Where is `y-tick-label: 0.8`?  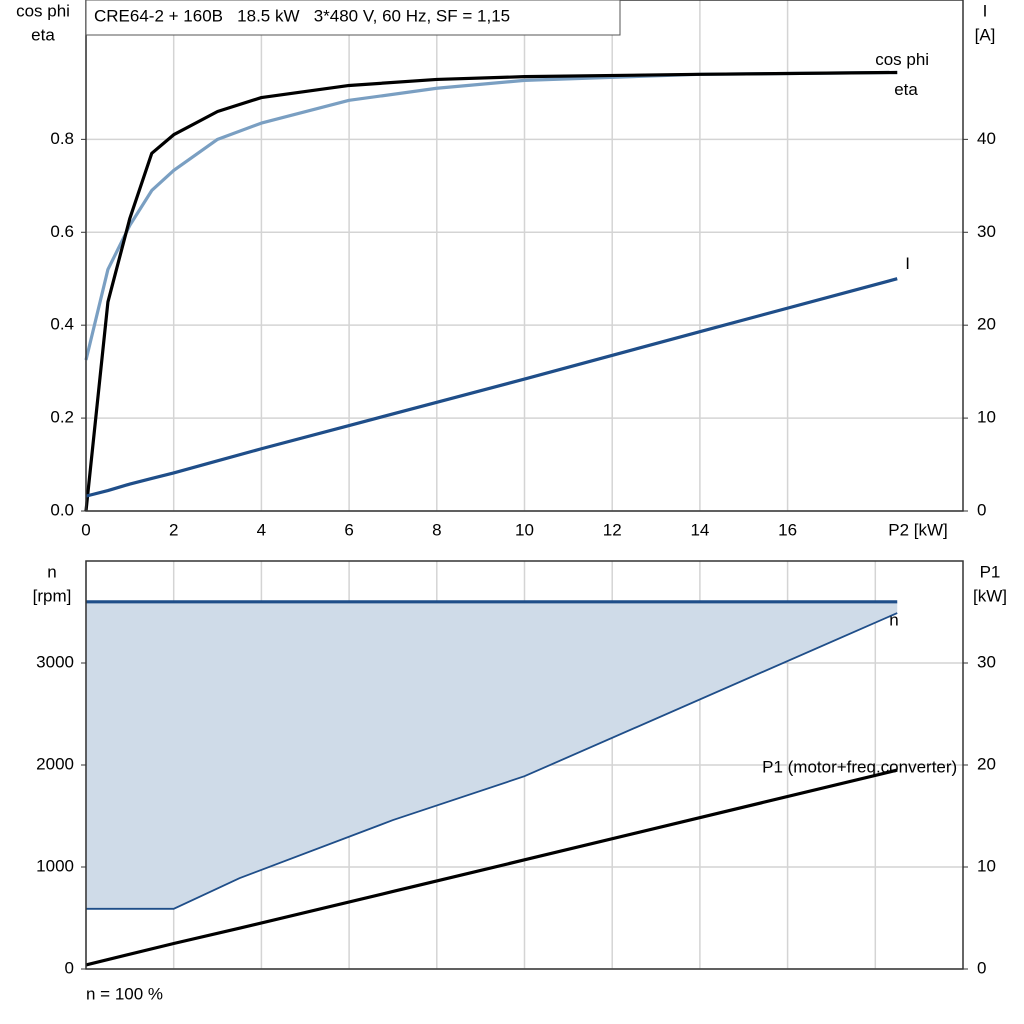 y-tick-label: 0.8 is located at coordinates (62, 138).